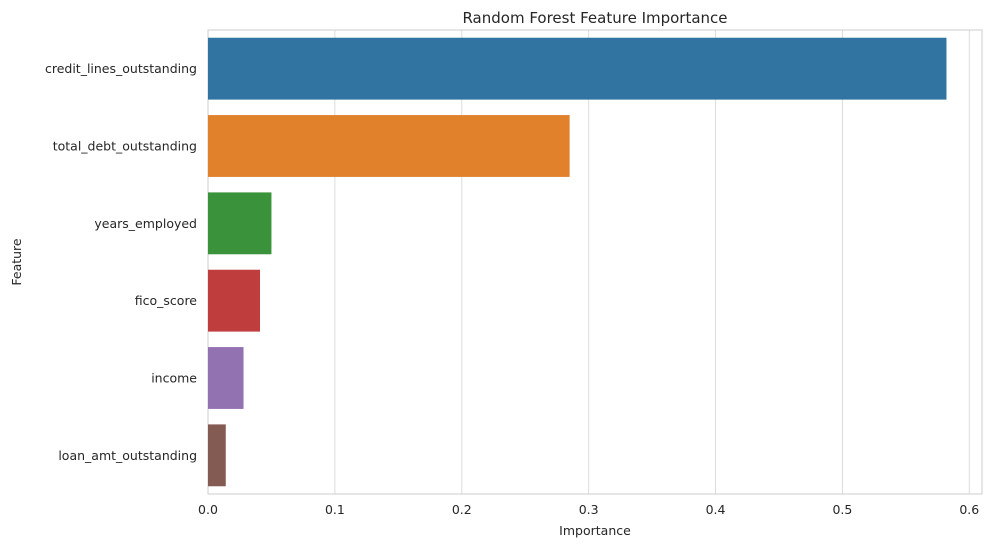  What do you see at coordinates (127, 455) in the screenshot?
I see `y-tick-label: loan_amt_outstanding` at bounding box center [127, 455].